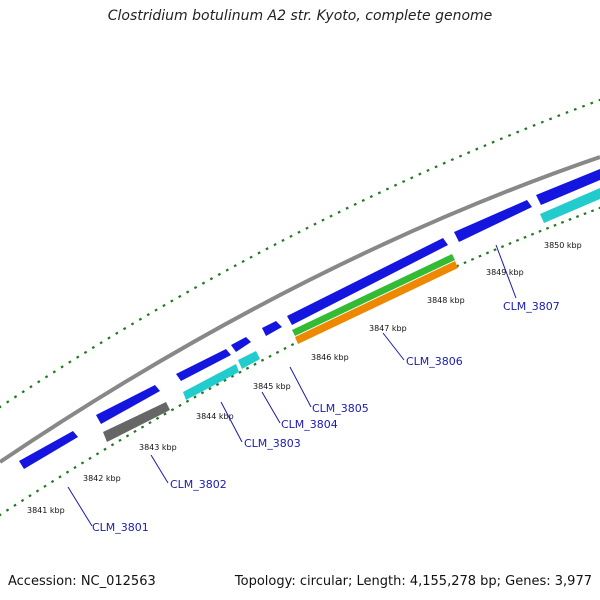  Describe the element at coordinates (531, 306) in the screenshot. I see `gene-label: CLM_3807` at that location.